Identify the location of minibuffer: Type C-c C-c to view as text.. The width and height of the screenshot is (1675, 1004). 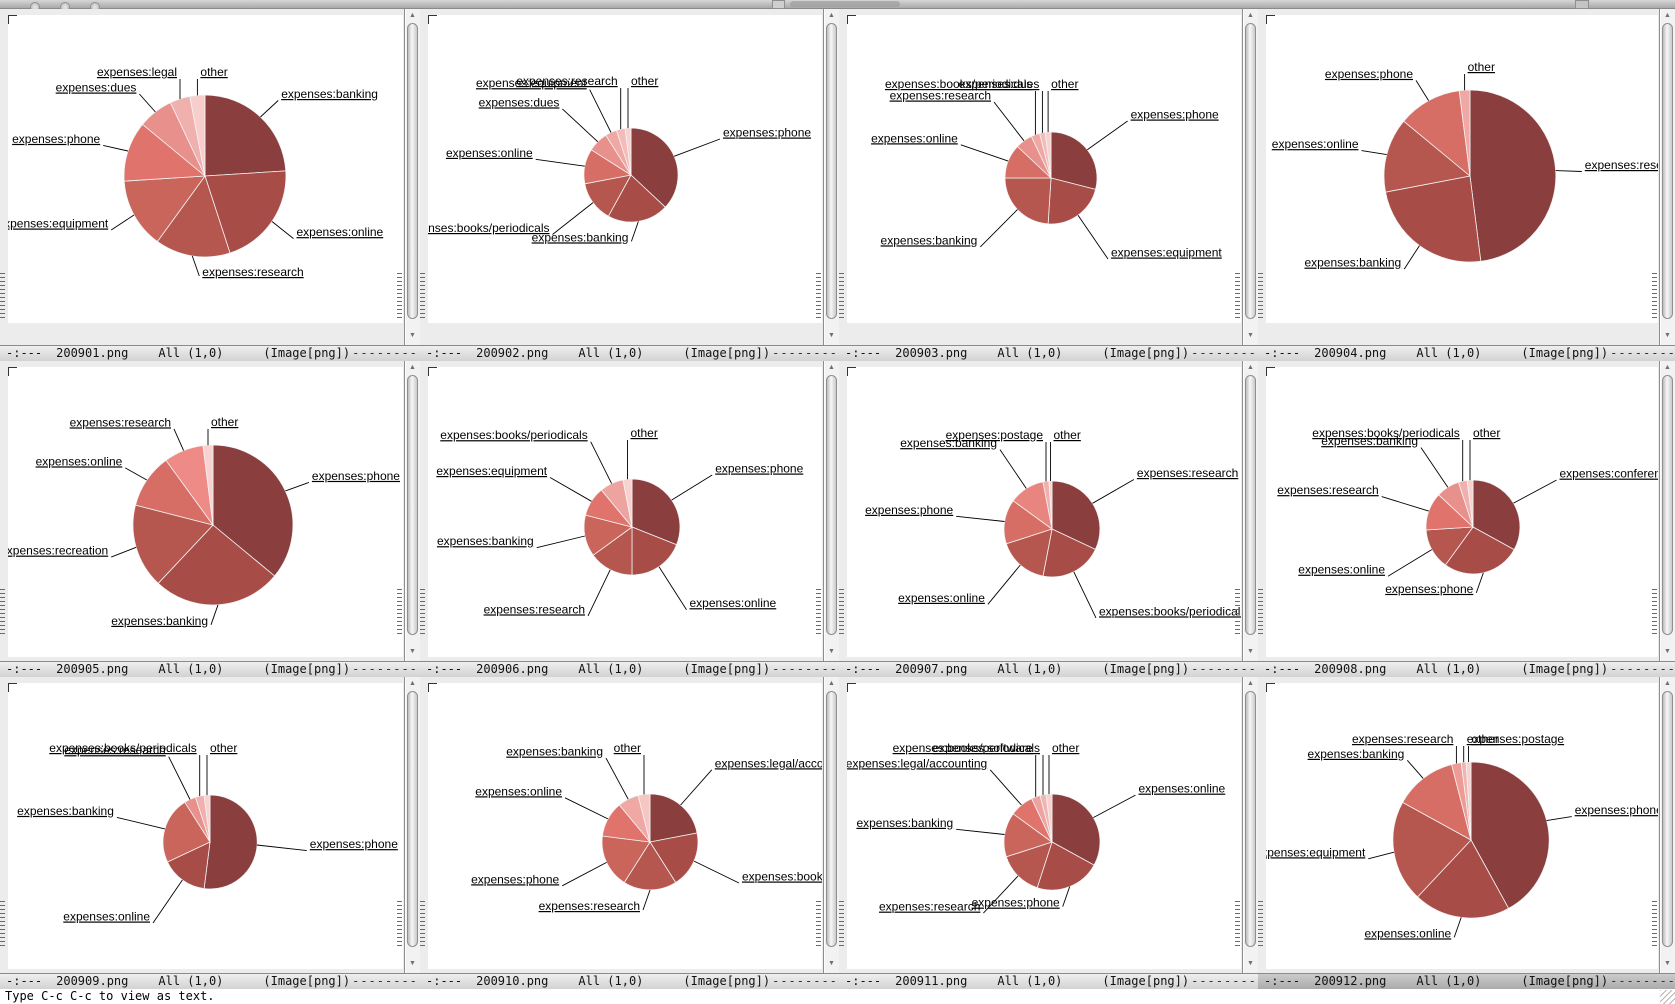
(837, 996).